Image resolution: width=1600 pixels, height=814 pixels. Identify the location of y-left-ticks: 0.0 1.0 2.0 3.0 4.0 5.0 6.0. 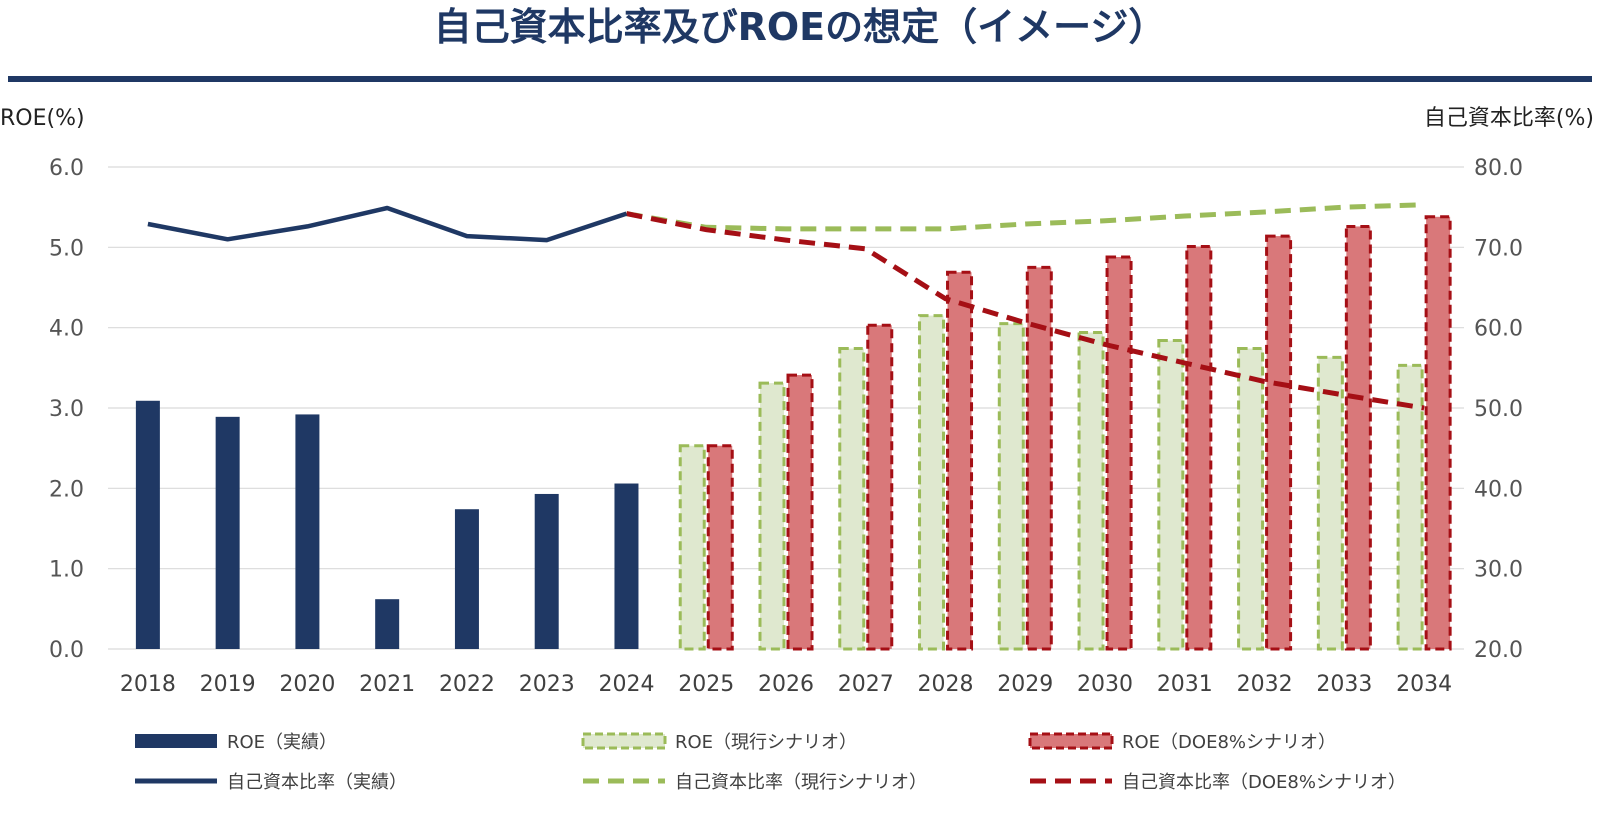
(66, 409).